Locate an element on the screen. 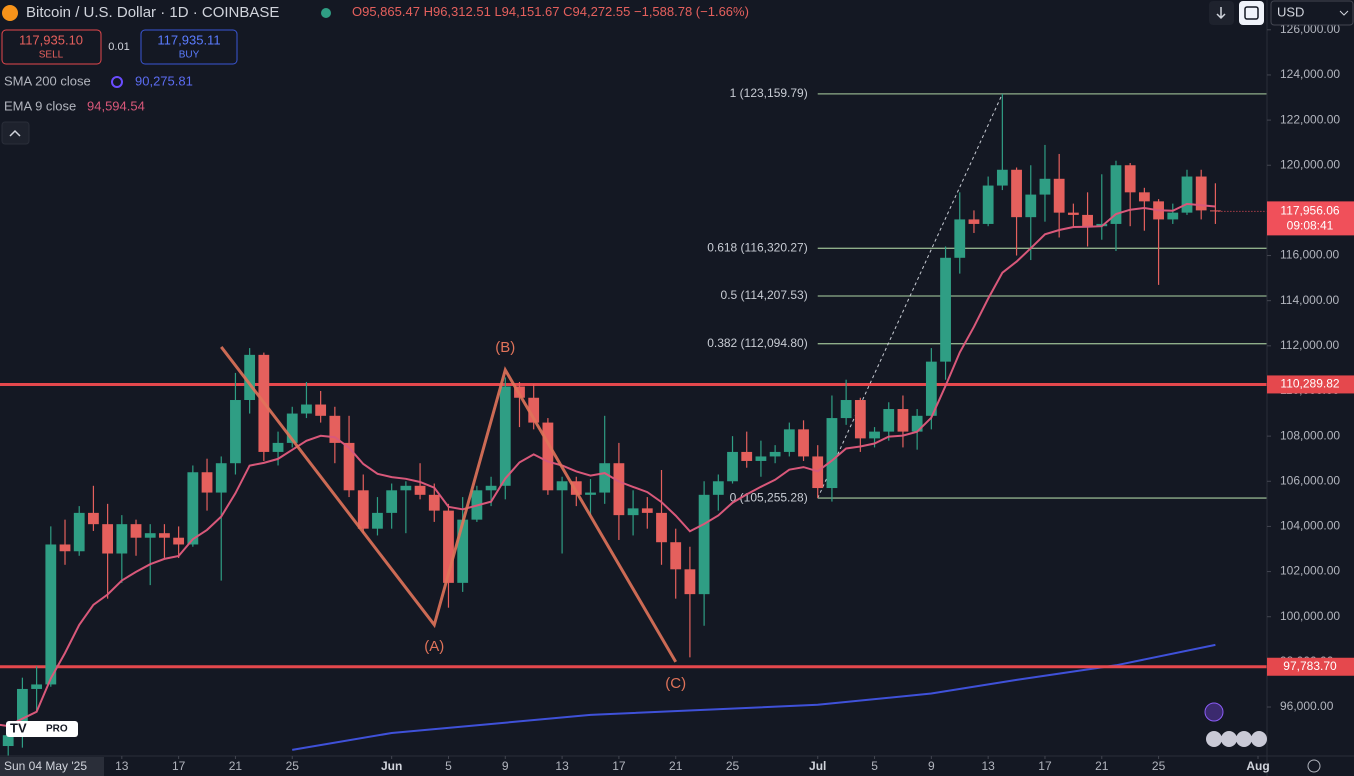  buy-button: 117,935.11 BUY is located at coordinates (189, 47).